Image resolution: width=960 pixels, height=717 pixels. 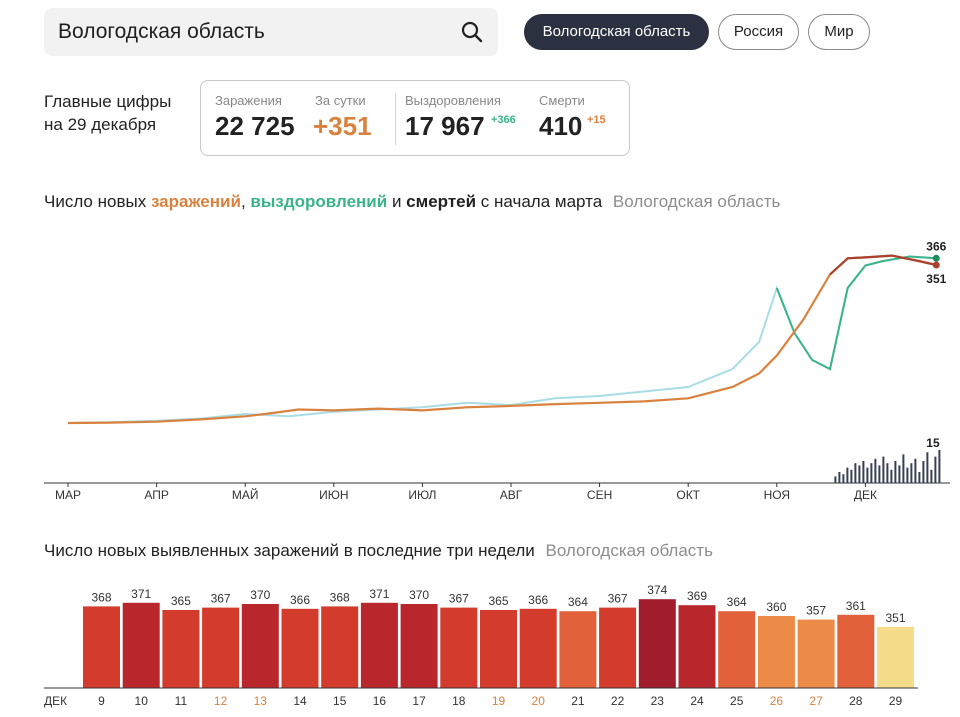 I want to click on bar-value-label: 364, so click(x=578, y=602).